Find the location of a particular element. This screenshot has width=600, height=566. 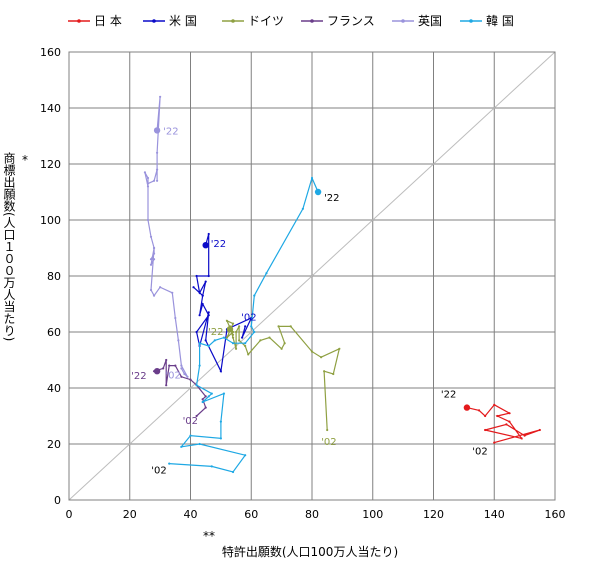

legend-label: 日 本 is located at coordinates (108, 21).